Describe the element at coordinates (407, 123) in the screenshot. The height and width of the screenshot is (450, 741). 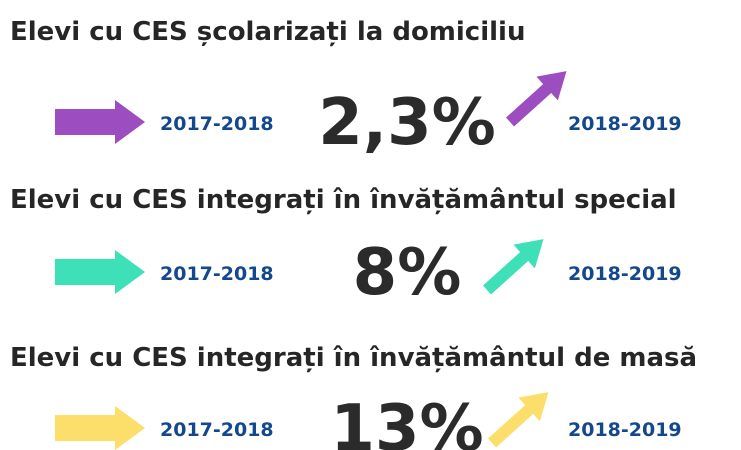
I see `value: 2,3%` at that location.